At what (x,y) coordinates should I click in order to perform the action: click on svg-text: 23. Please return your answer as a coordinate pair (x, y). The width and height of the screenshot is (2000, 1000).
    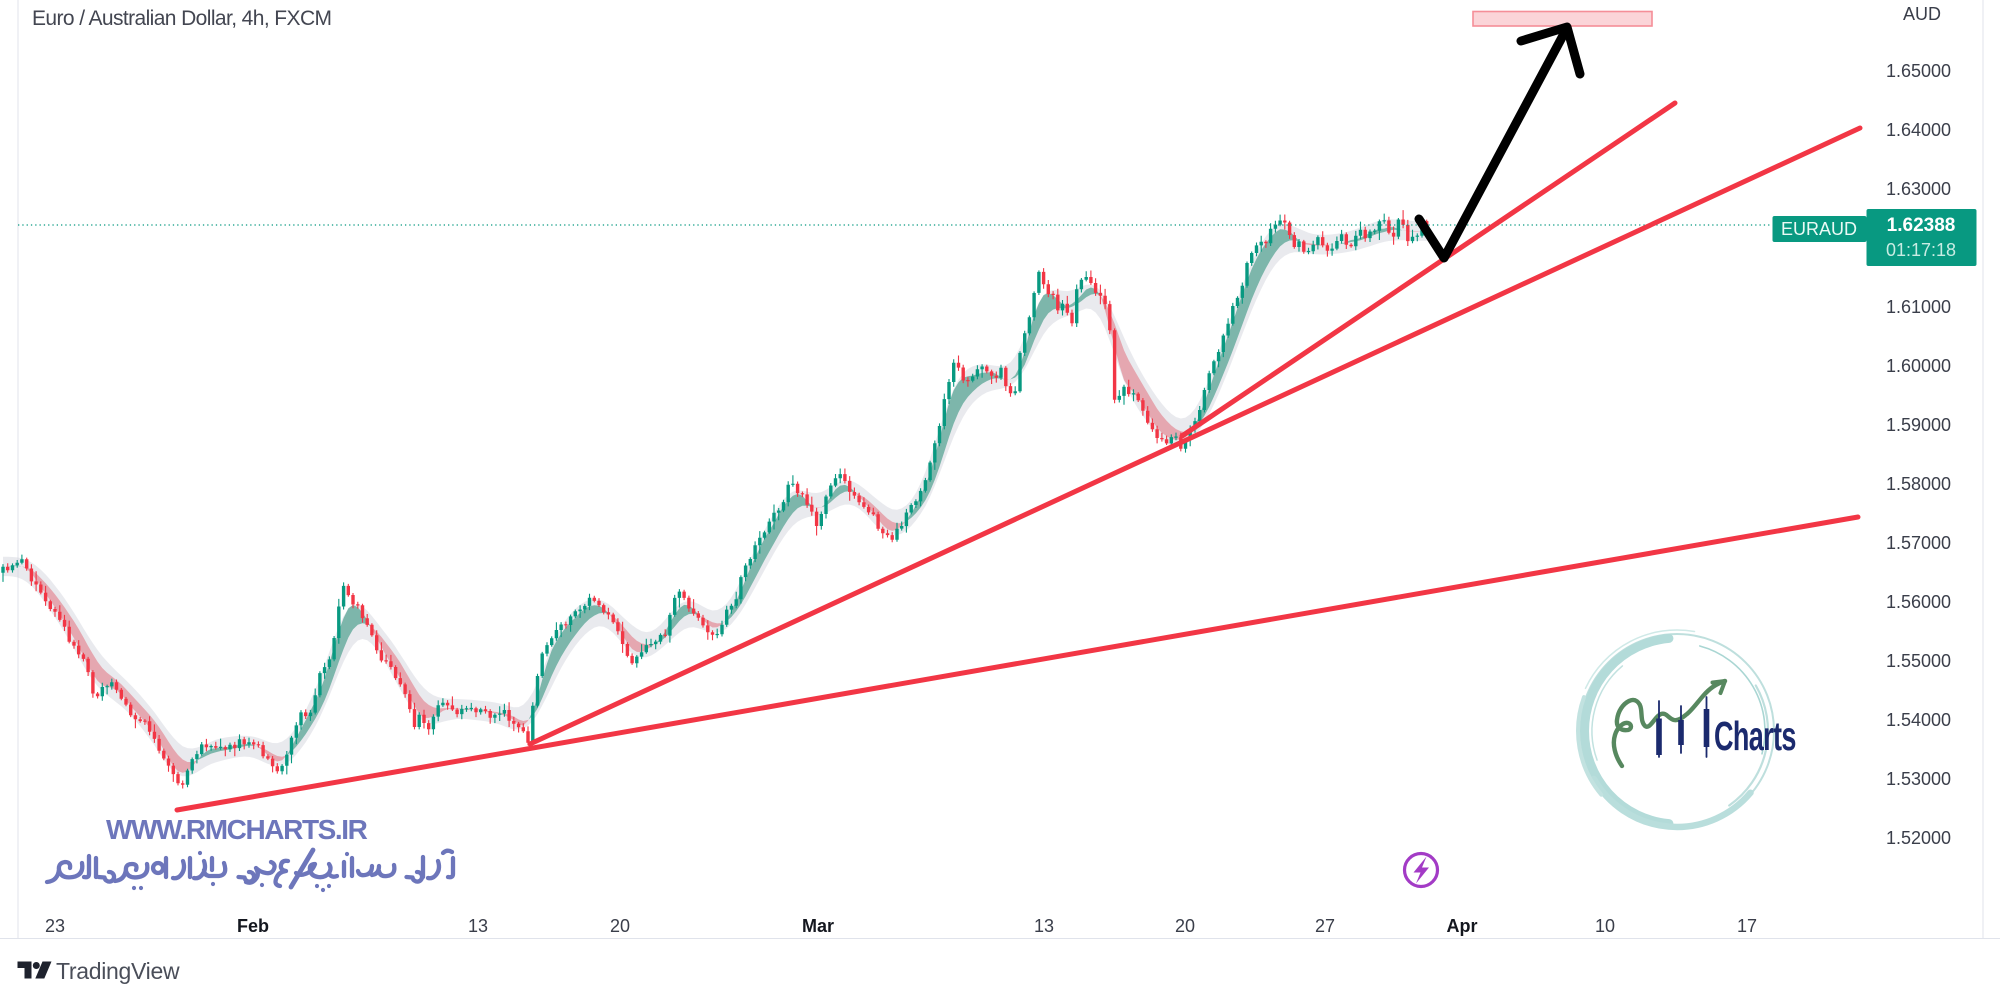
    Looking at the image, I should click on (55, 926).